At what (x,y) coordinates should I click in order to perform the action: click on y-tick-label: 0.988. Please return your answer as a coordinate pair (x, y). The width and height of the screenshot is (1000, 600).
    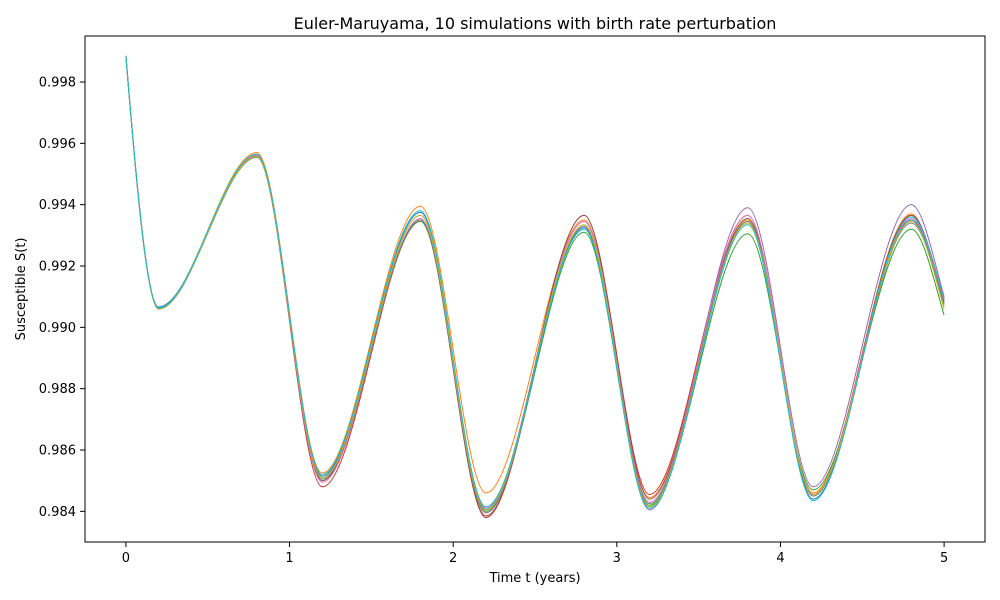
    Looking at the image, I should click on (57, 389).